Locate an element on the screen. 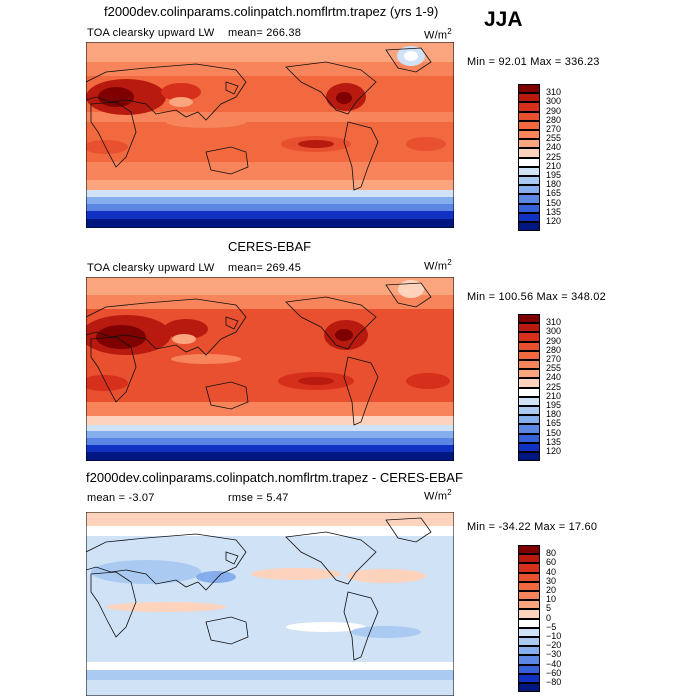  colorbar-level-label: 30 is located at coordinates (551, 580).